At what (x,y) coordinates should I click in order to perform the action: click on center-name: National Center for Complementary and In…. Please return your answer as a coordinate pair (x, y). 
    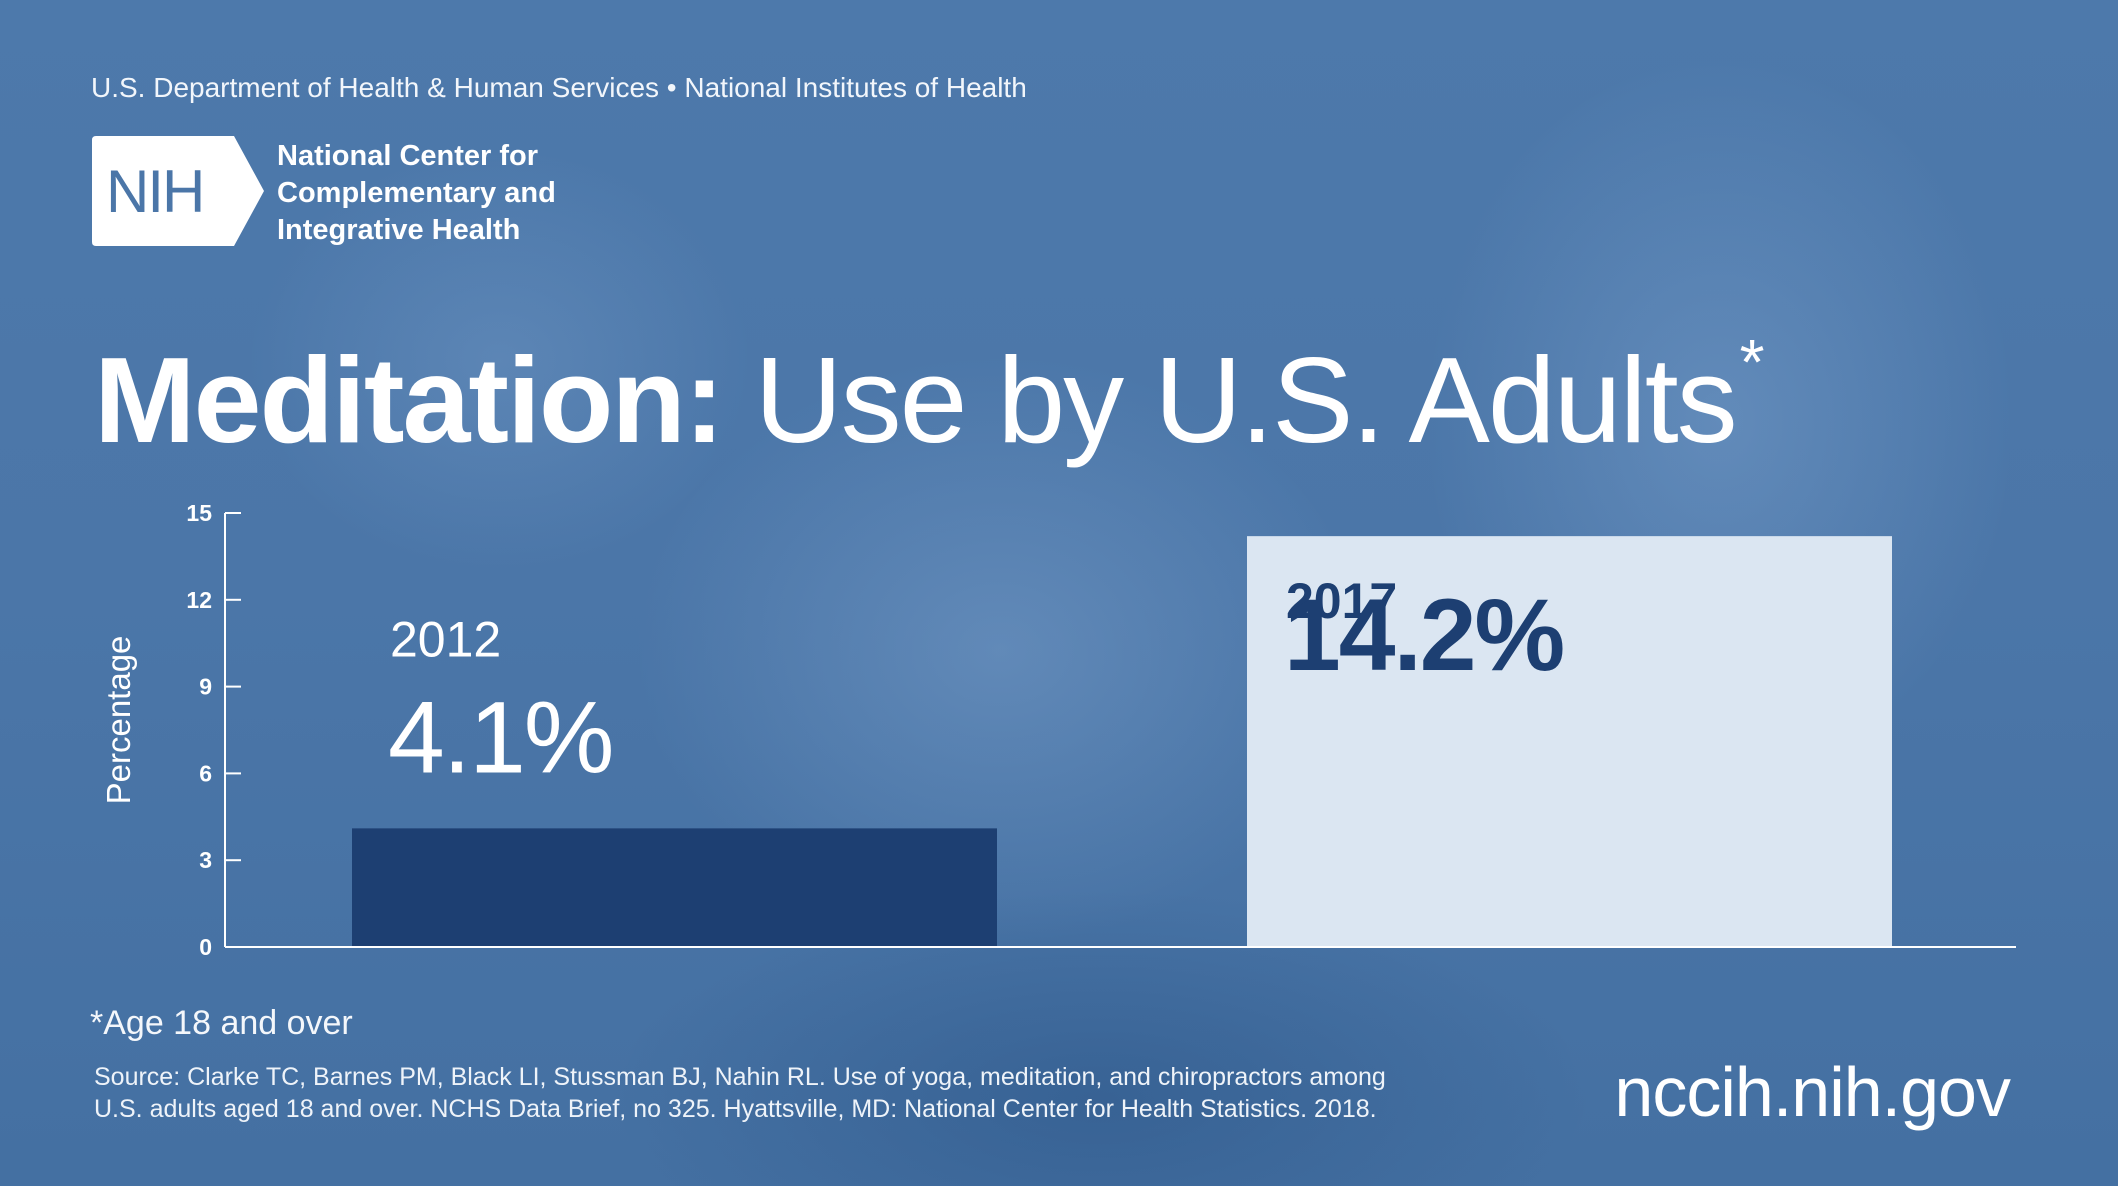
    Looking at the image, I should click on (416, 193).